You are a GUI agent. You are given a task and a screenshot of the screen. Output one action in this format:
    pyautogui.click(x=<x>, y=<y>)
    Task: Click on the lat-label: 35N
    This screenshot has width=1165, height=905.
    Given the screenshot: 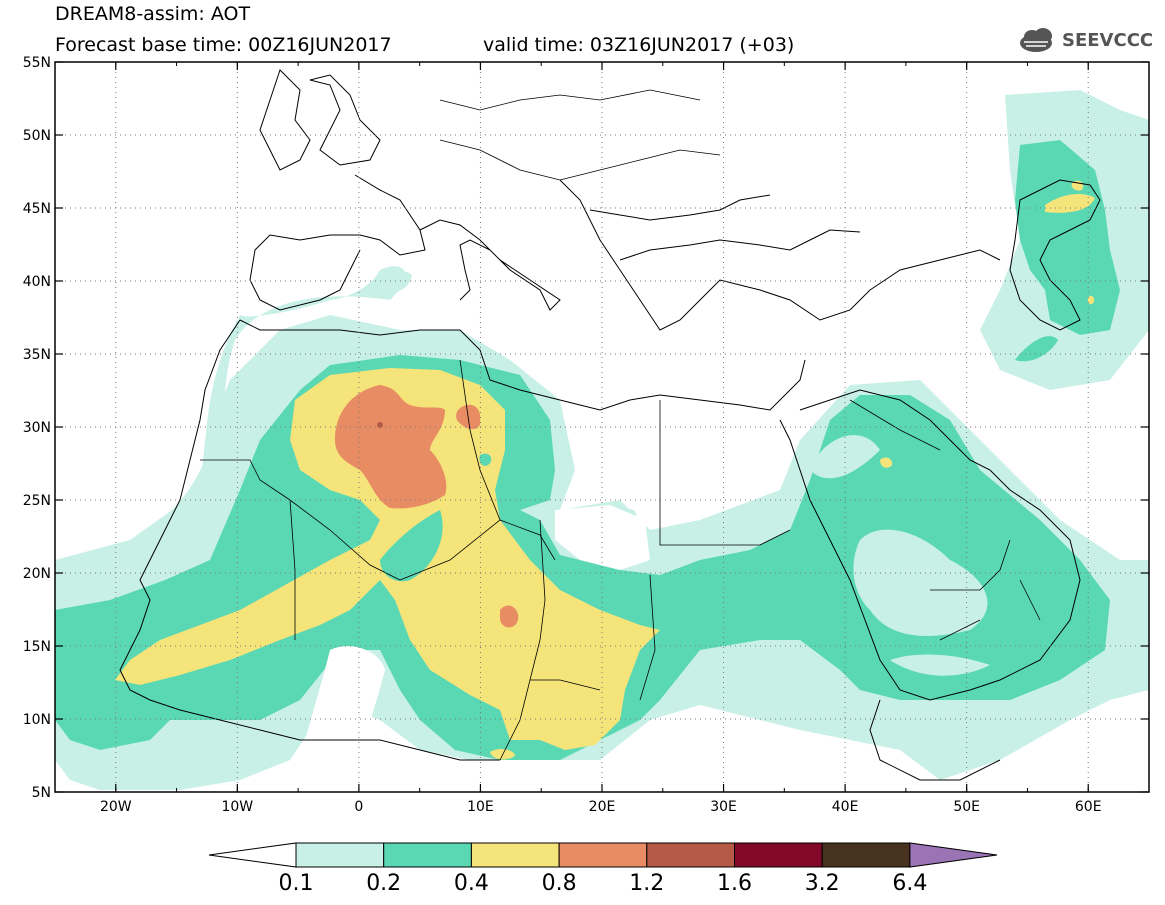 What is the action you would take?
    pyautogui.click(x=37, y=355)
    